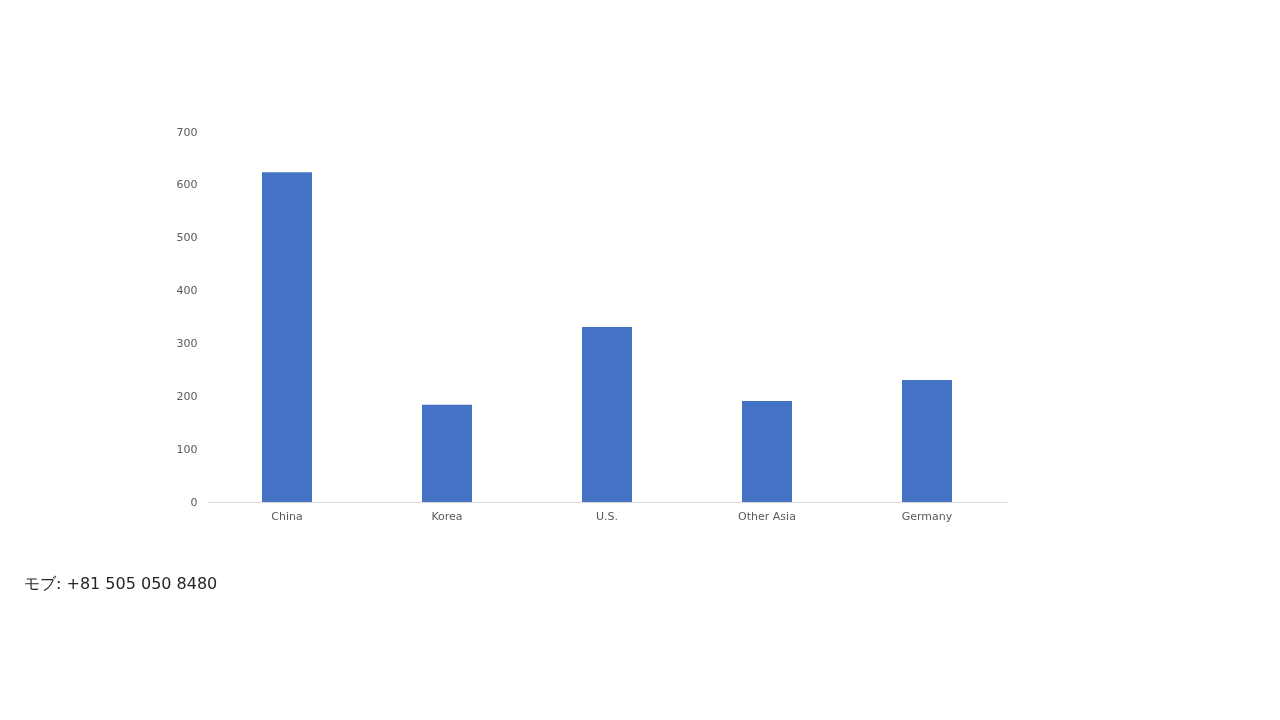 This screenshot has height=720, width=1280. What do you see at coordinates (187, 132) in the screenshot?
I see `y-tick-label: 700` at bounding box center [187, 132].